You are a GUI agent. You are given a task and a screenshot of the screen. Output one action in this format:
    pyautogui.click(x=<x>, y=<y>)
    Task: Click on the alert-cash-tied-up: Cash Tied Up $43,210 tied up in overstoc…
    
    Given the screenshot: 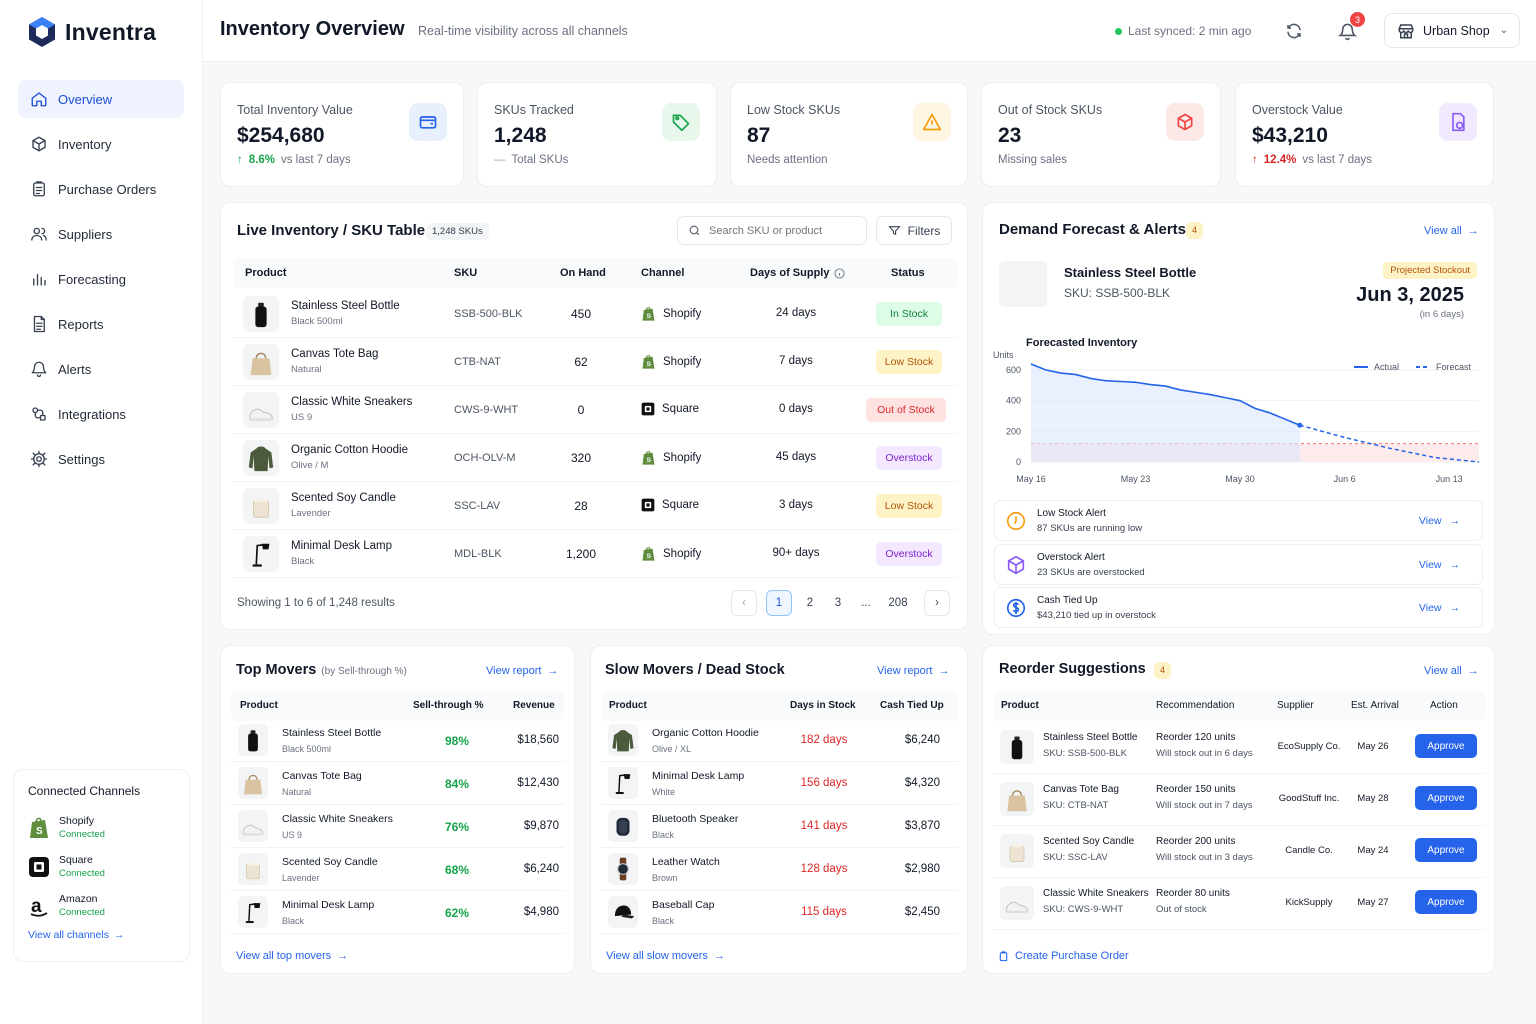 What is the action you would take?
    pyautogui.click(x=1238, y=607)
    